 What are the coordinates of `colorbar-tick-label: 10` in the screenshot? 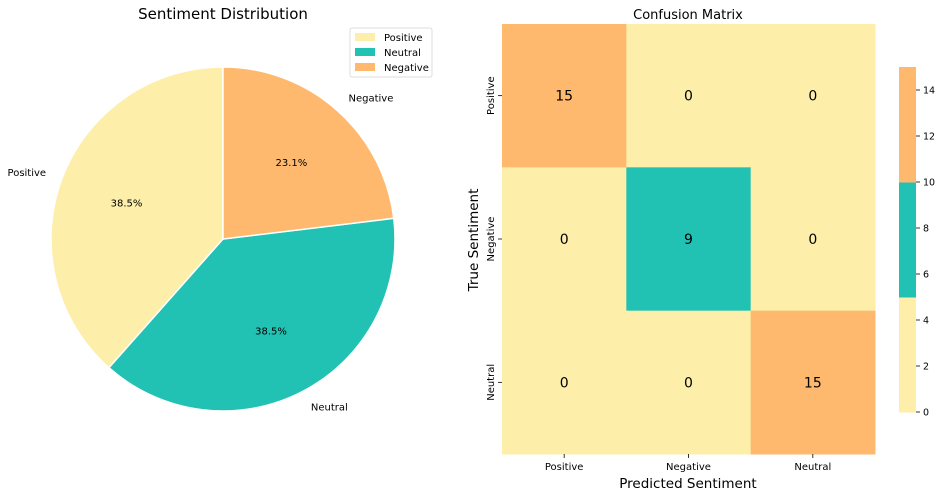 It's located at (929, 183).